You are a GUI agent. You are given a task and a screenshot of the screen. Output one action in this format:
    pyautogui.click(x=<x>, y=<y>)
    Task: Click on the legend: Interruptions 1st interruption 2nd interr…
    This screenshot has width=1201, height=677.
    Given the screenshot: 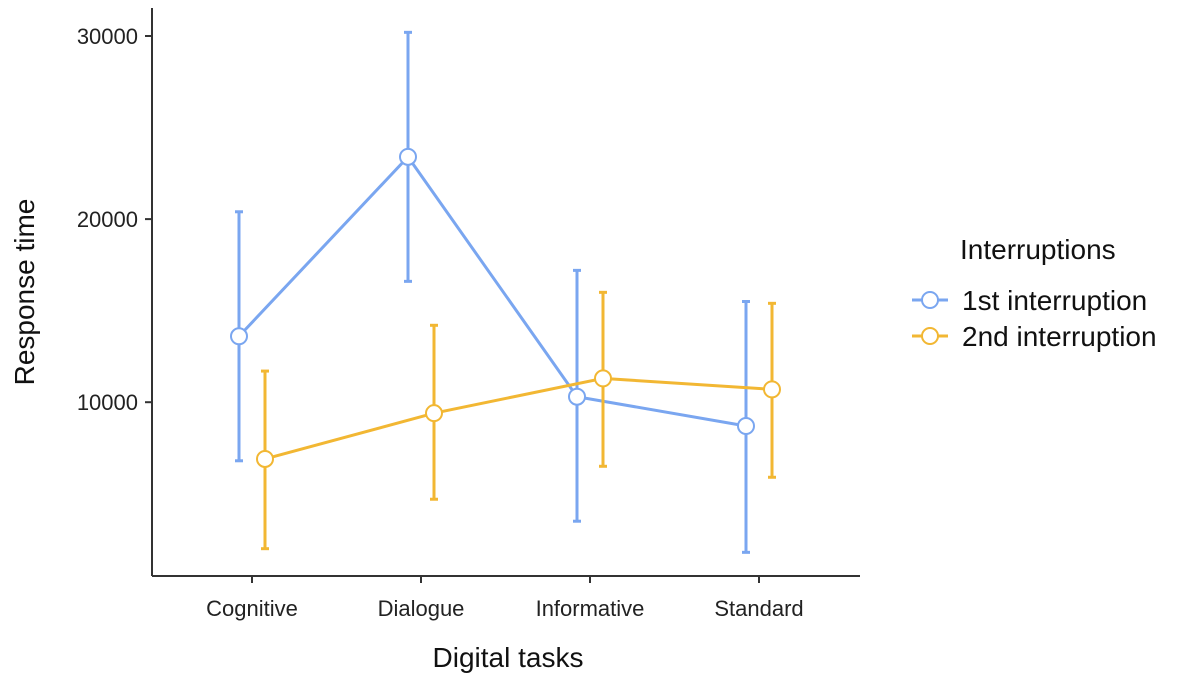 What is the action you would take?
    pyautogui.click(x=1034, y=293)
    